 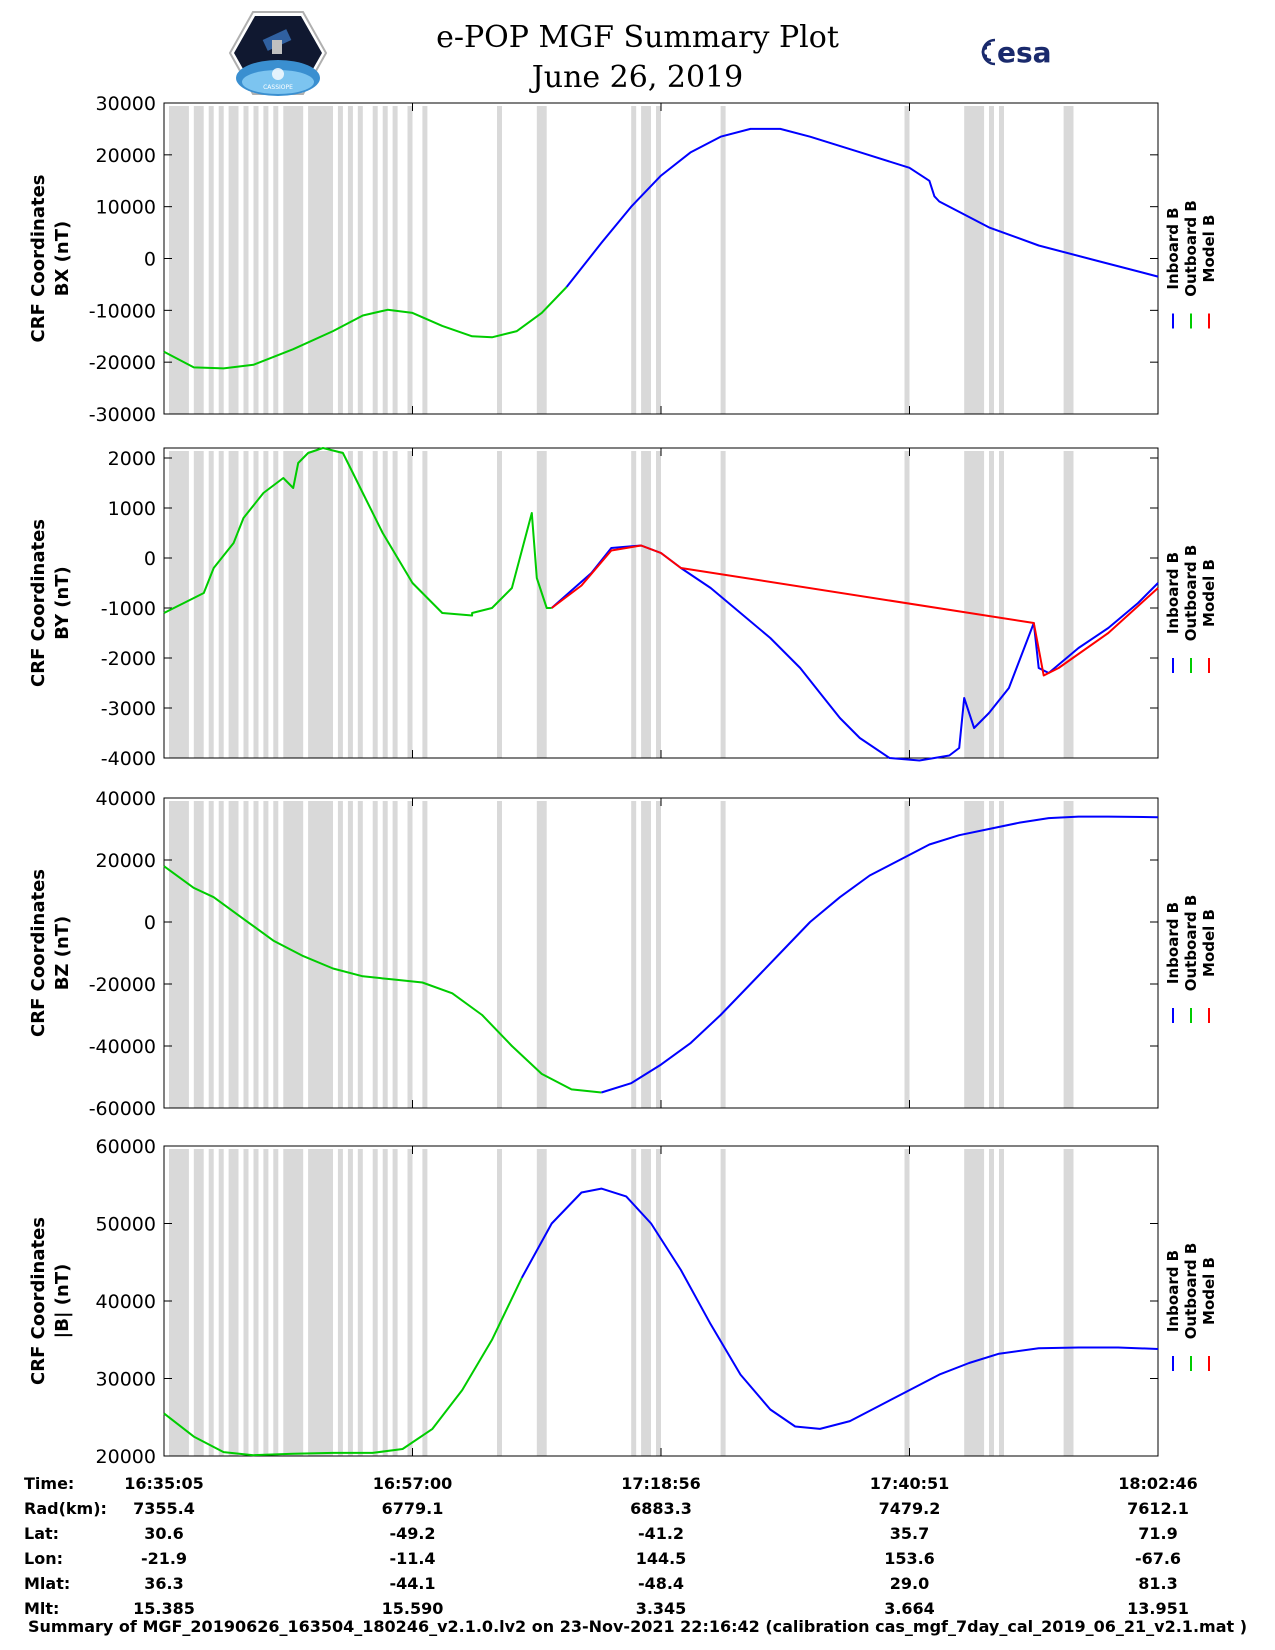 I want to click on info-row-label: Rad(km):, so click(x=65, y=1508).